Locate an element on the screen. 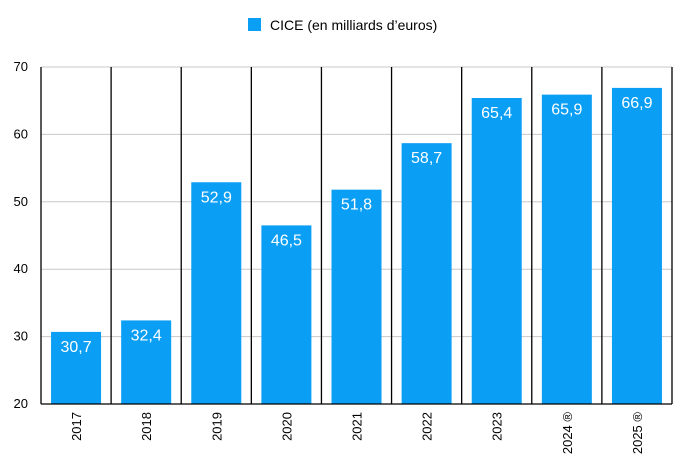 The image size is (684, 469). x-tick-label: 2022 is located at coordinates (427, 426).